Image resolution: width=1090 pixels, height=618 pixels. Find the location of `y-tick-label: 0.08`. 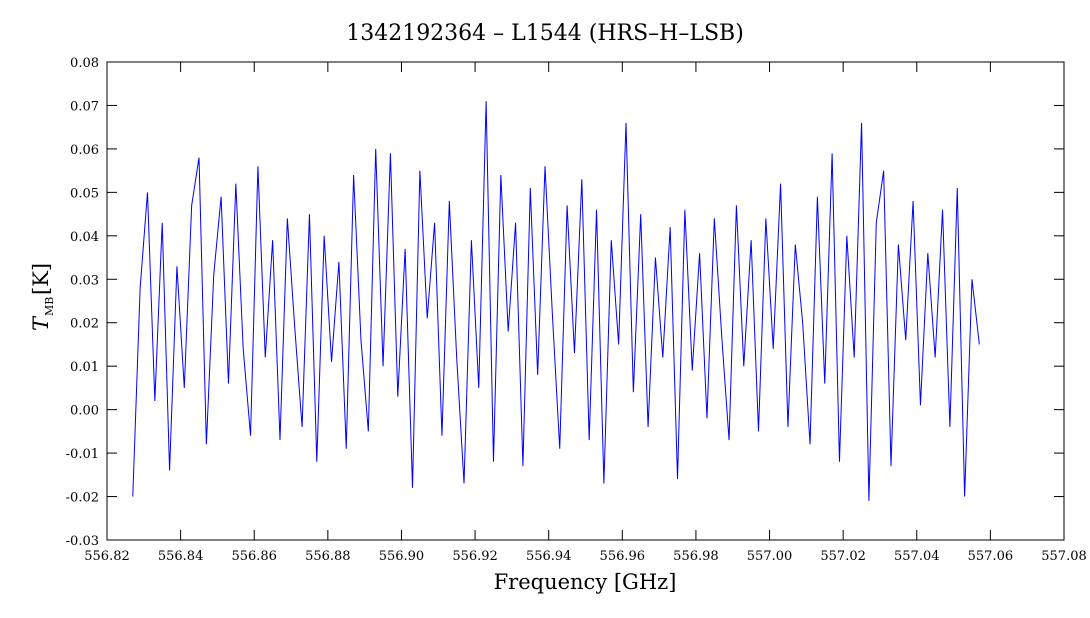

y-tick-label: 0.08 is located at coordinates (84, 63).